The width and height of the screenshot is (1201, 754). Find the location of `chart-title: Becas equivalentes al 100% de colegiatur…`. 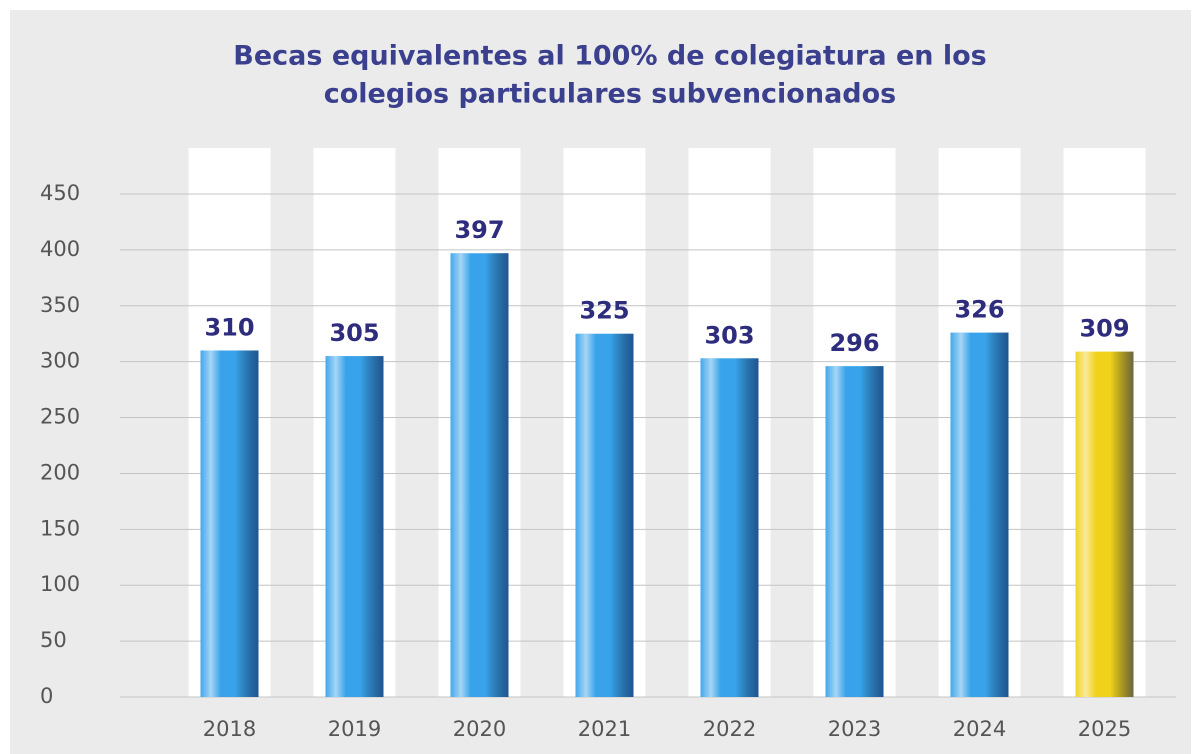

chart-title: Becas equivalentes al 100% de colegiatur… is located at coordinates (610, 56).